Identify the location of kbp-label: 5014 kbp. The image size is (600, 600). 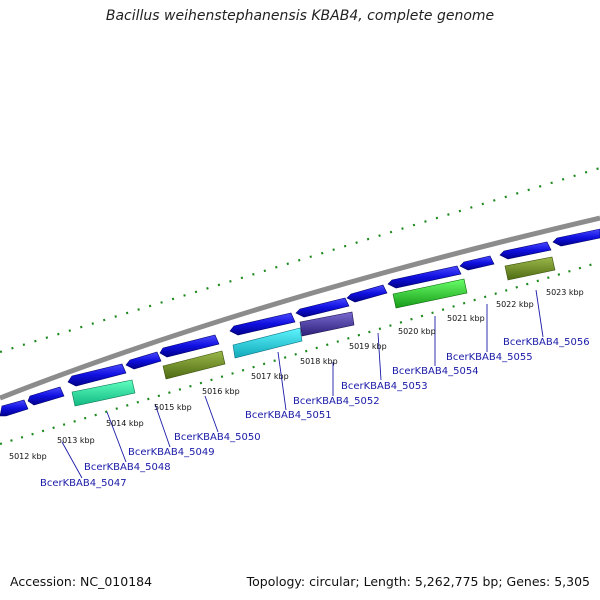
(125, 423).